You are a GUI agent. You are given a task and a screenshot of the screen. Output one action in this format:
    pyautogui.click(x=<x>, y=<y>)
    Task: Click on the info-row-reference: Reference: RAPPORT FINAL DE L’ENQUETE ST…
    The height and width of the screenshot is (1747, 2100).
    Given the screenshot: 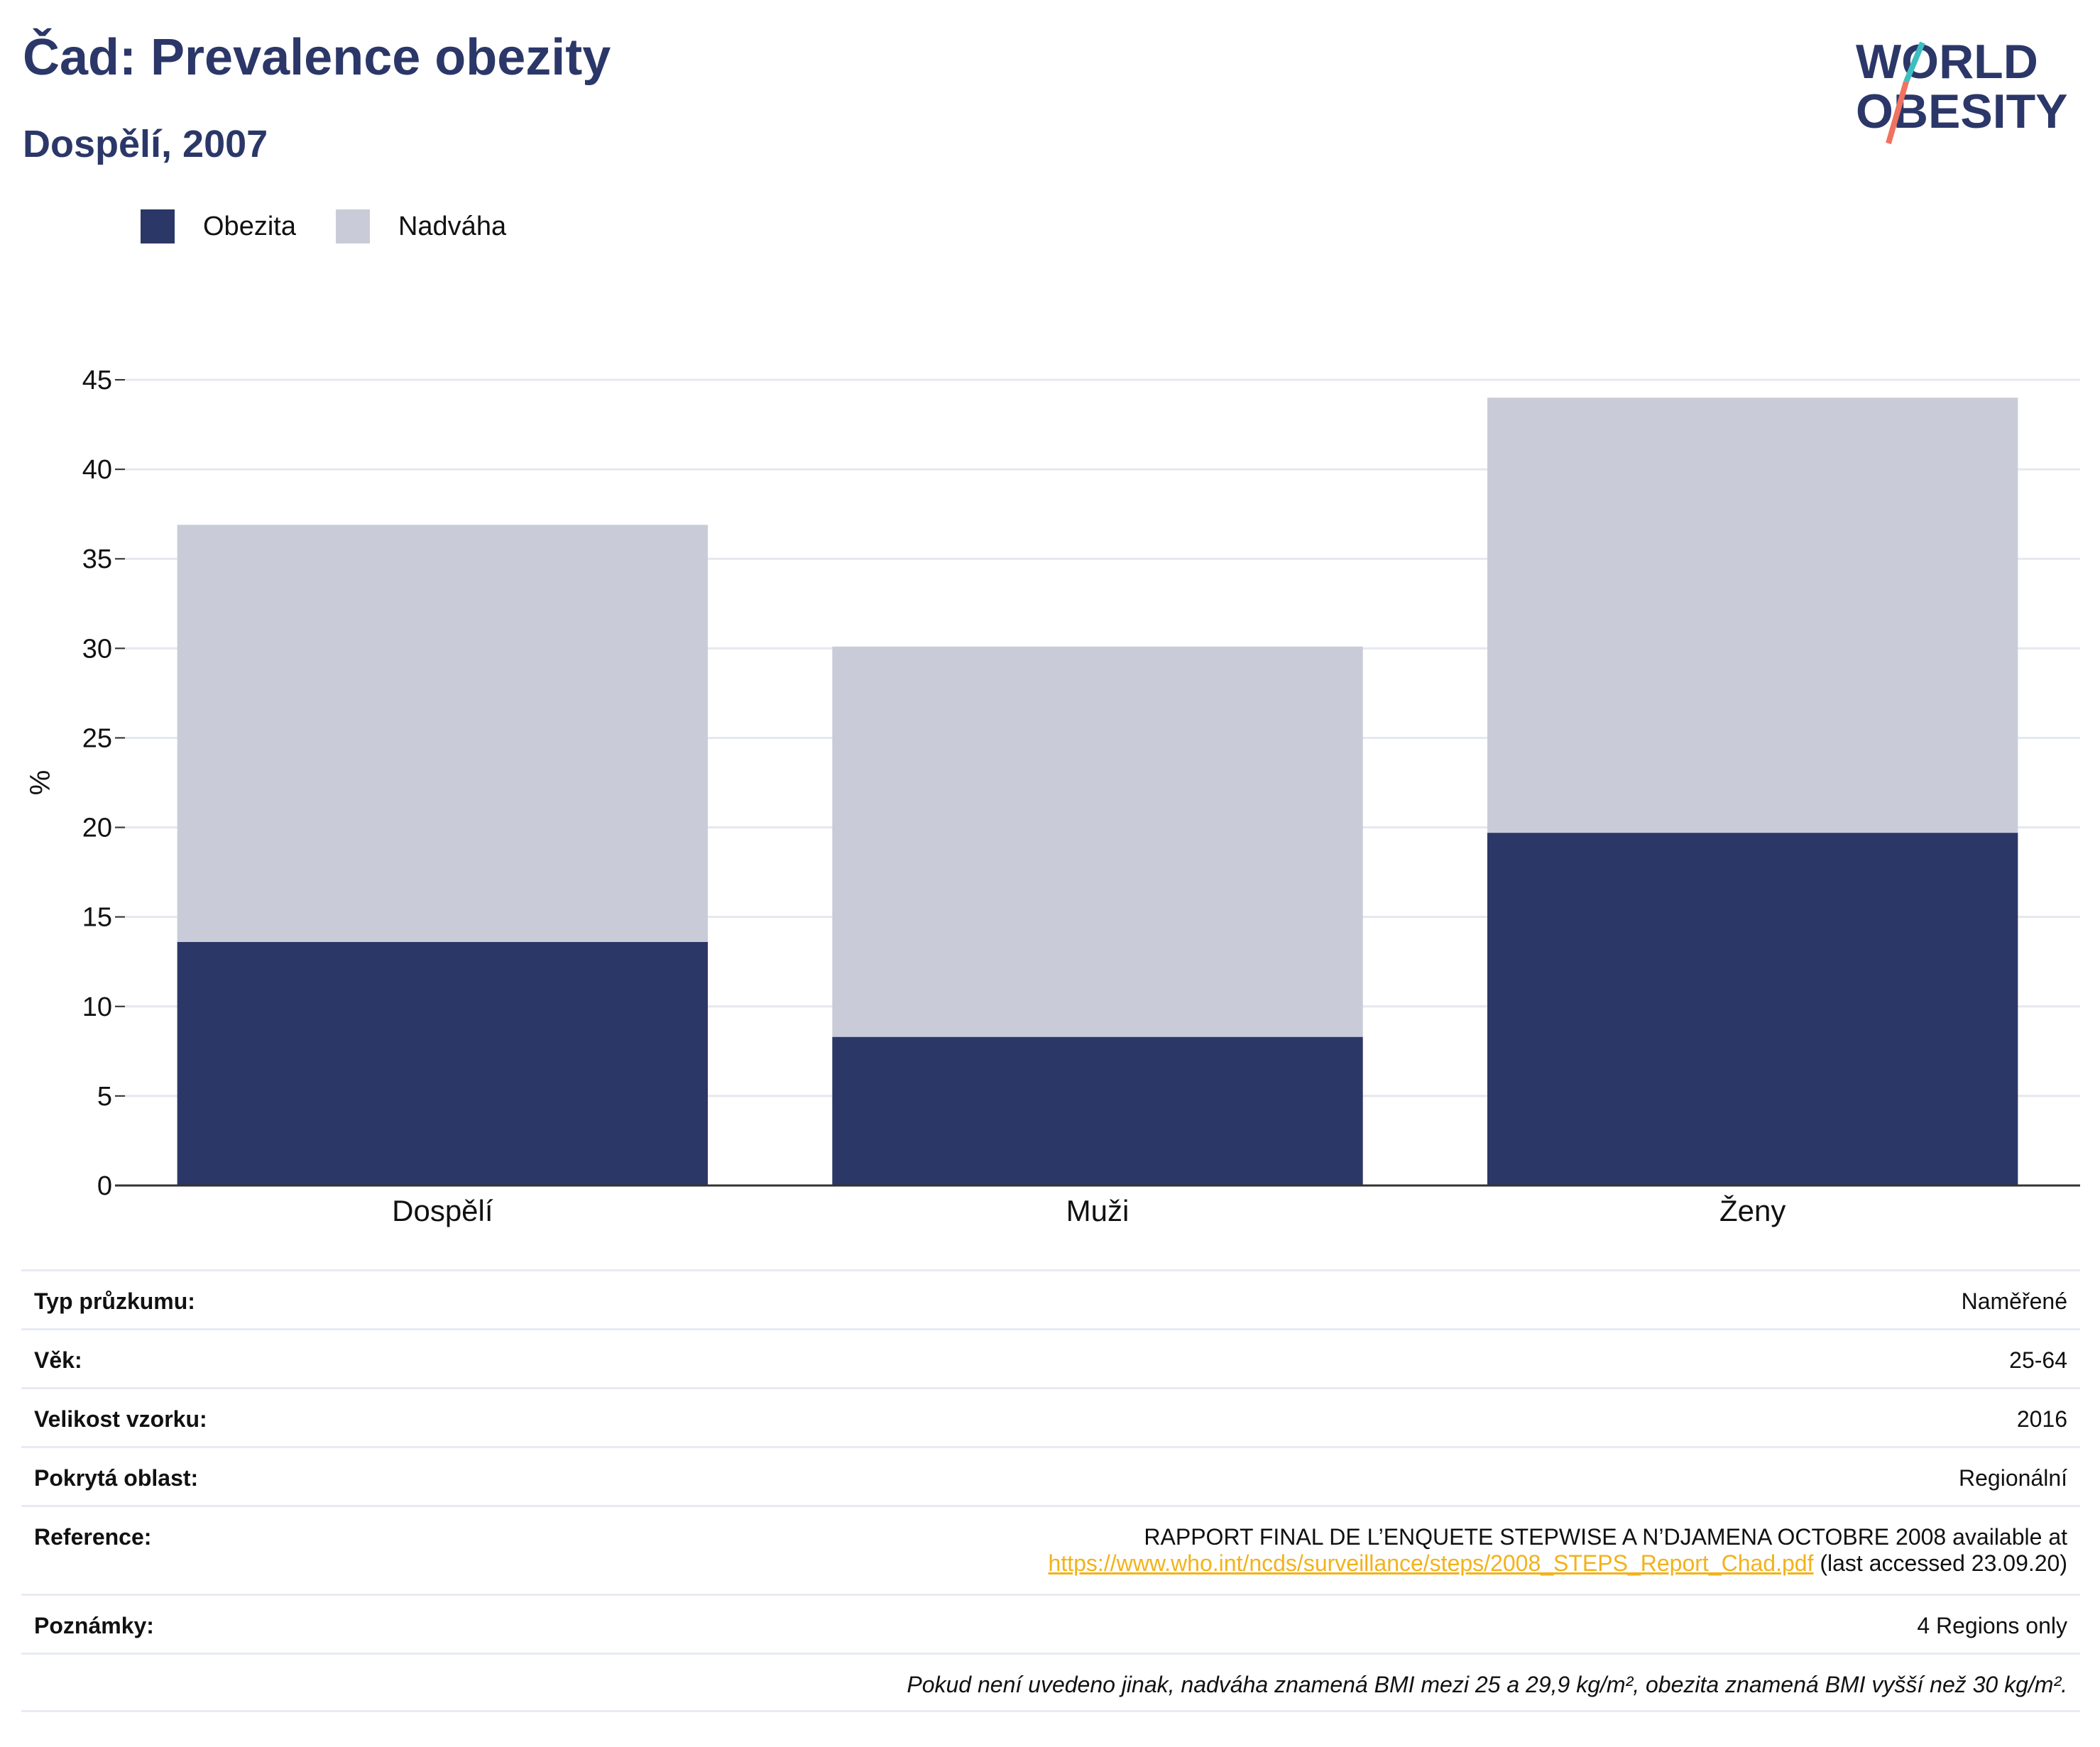 What is the action you would take?
    pyautogui.click(x=1050, y=1549)
    